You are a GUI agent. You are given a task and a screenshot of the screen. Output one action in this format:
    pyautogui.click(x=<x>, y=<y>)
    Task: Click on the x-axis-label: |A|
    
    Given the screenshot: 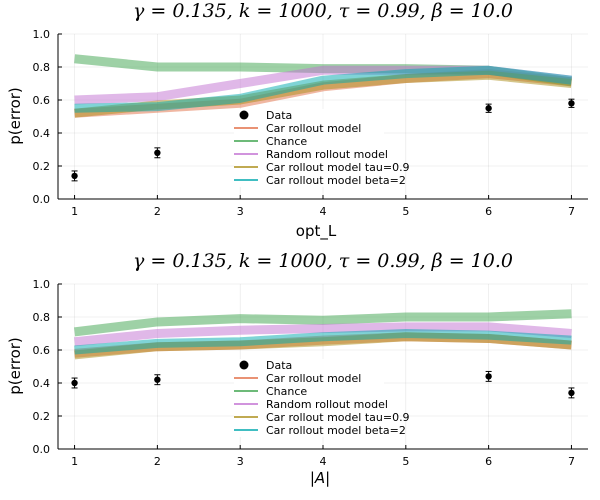 What is the action you would take?
    pyautogui.click(x=320, y=478)
    